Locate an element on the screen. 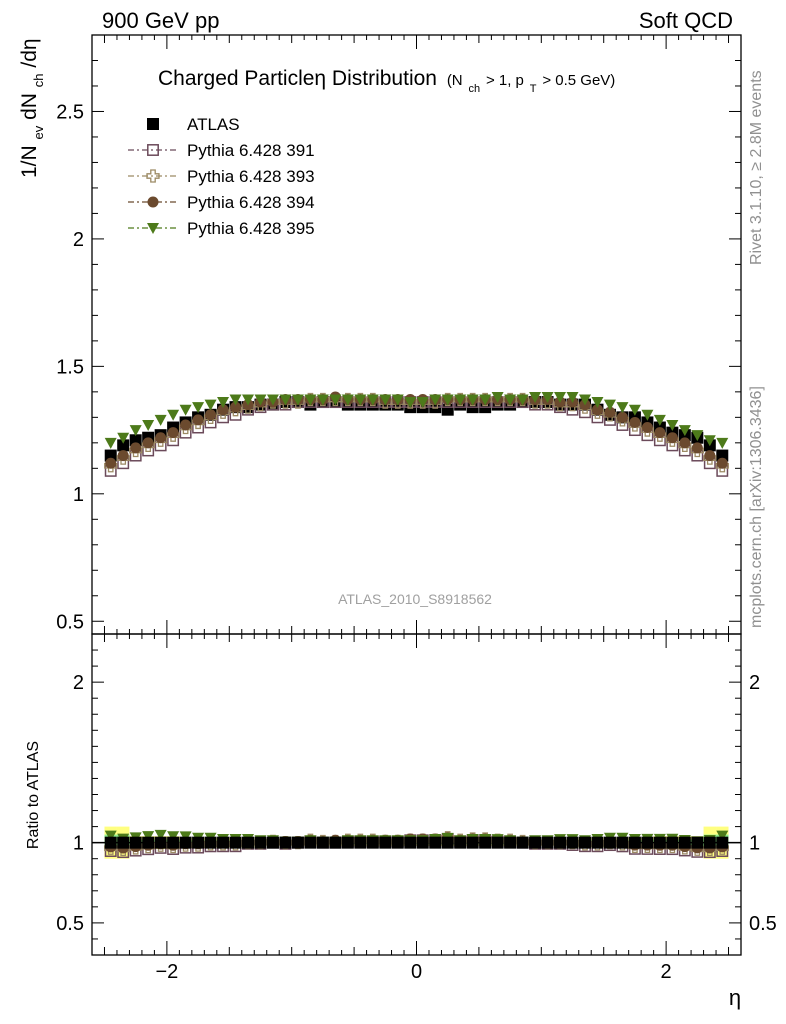  title-main: Charged Particleη Distribution is located at coordinates (297, 78).